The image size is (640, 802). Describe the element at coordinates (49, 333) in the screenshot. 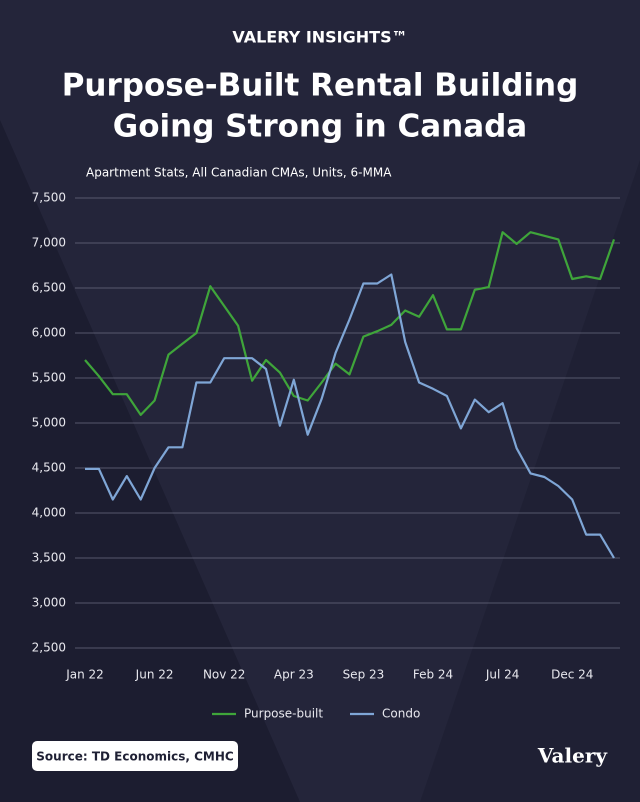

I see `y-tick-label: 6,000` at that location.